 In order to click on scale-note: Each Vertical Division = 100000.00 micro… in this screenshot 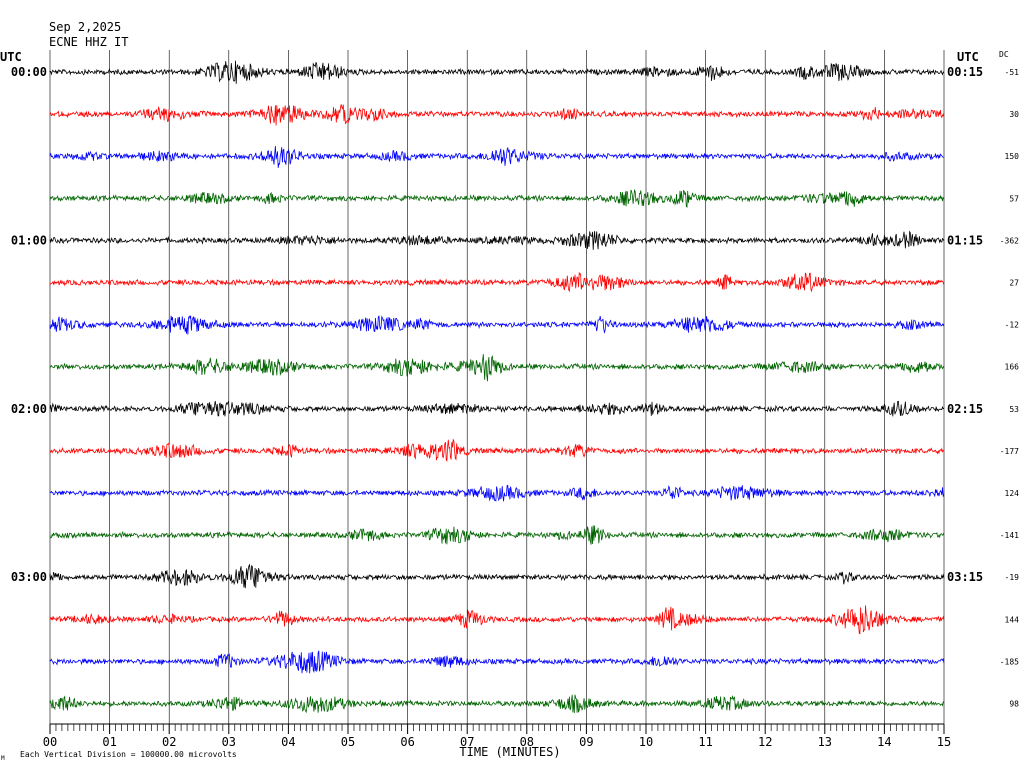, I will do `click(128, 754)`.